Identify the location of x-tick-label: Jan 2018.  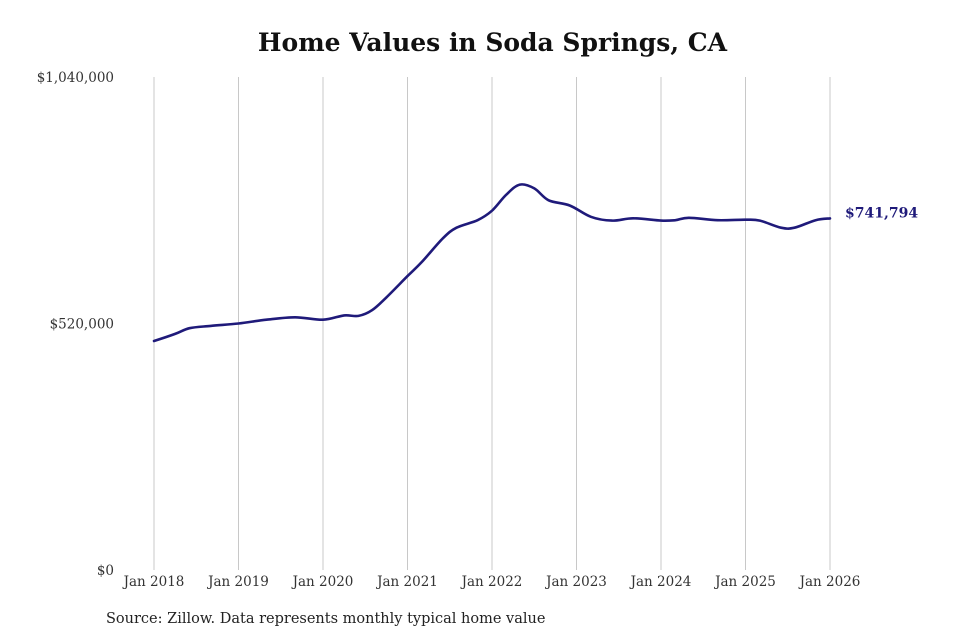
(153, 582).